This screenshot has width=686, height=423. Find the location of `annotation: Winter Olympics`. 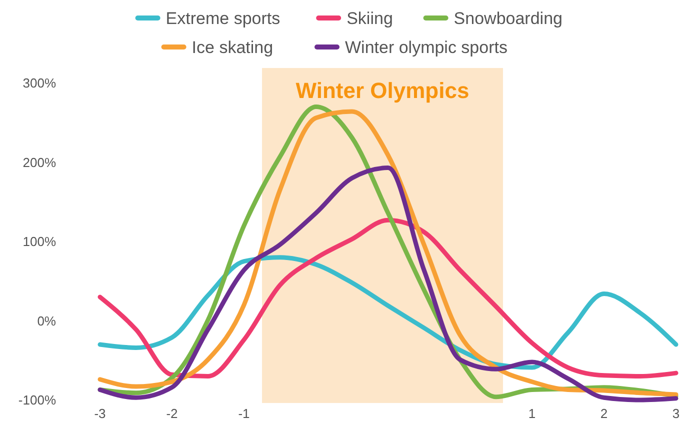

annotation: Winter Olympics is located at coordinates (383, 90).